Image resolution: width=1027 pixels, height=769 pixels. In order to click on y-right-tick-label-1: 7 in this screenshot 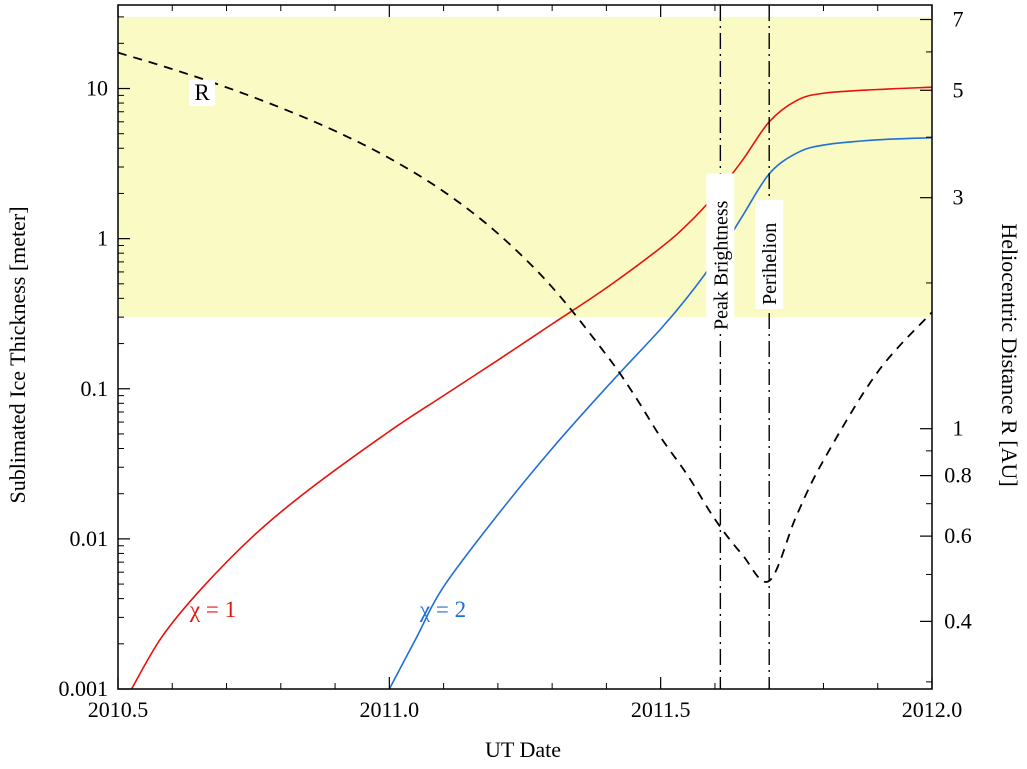, I will do `click(958, 19)`.